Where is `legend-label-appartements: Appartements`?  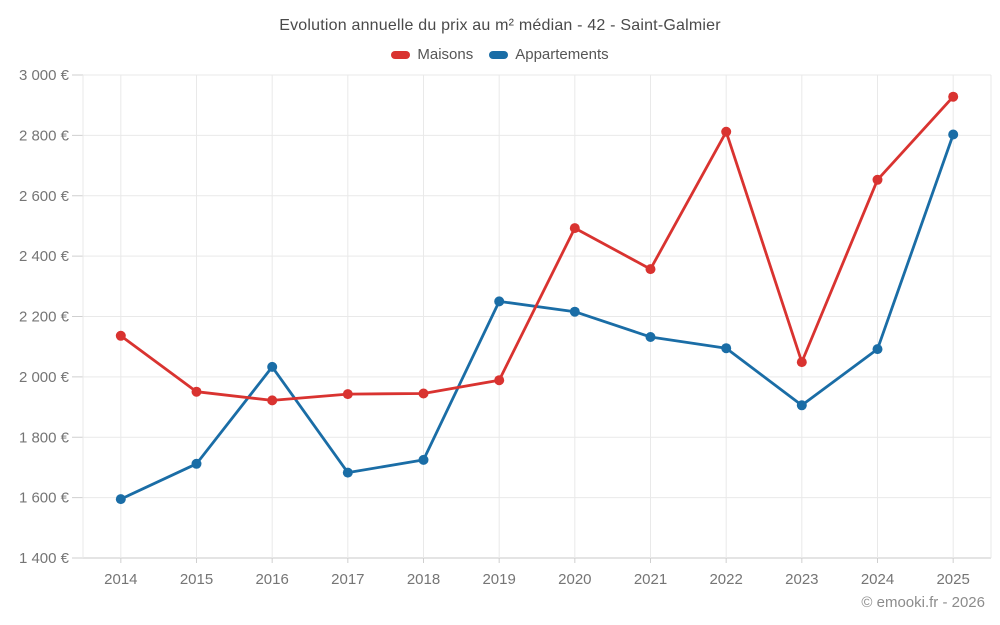
legend-label-appartements: Appartements is located at coordinates (562, 54).